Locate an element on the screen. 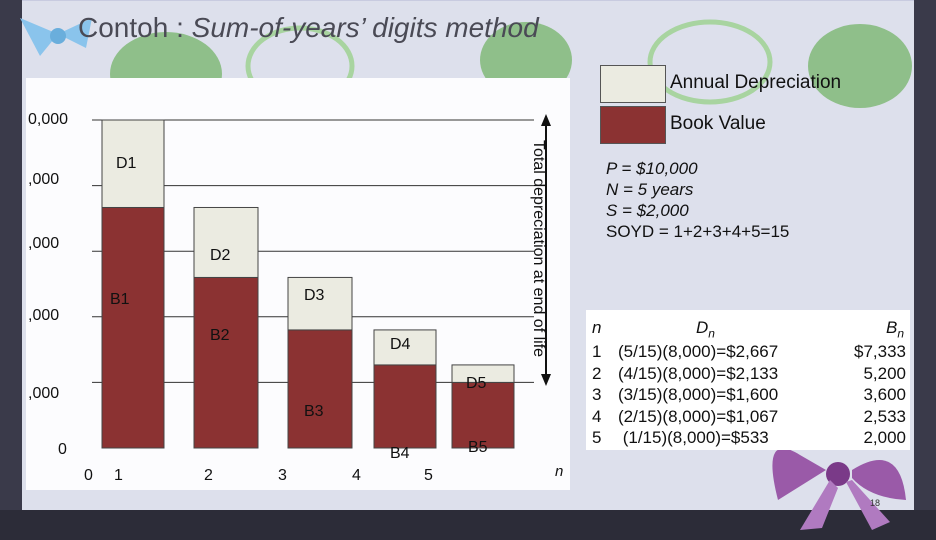 The image size is (936, 540). table-row: 4 (2/15)(8,000)=$1,067 2,533 is located at coordinates (748, 417).